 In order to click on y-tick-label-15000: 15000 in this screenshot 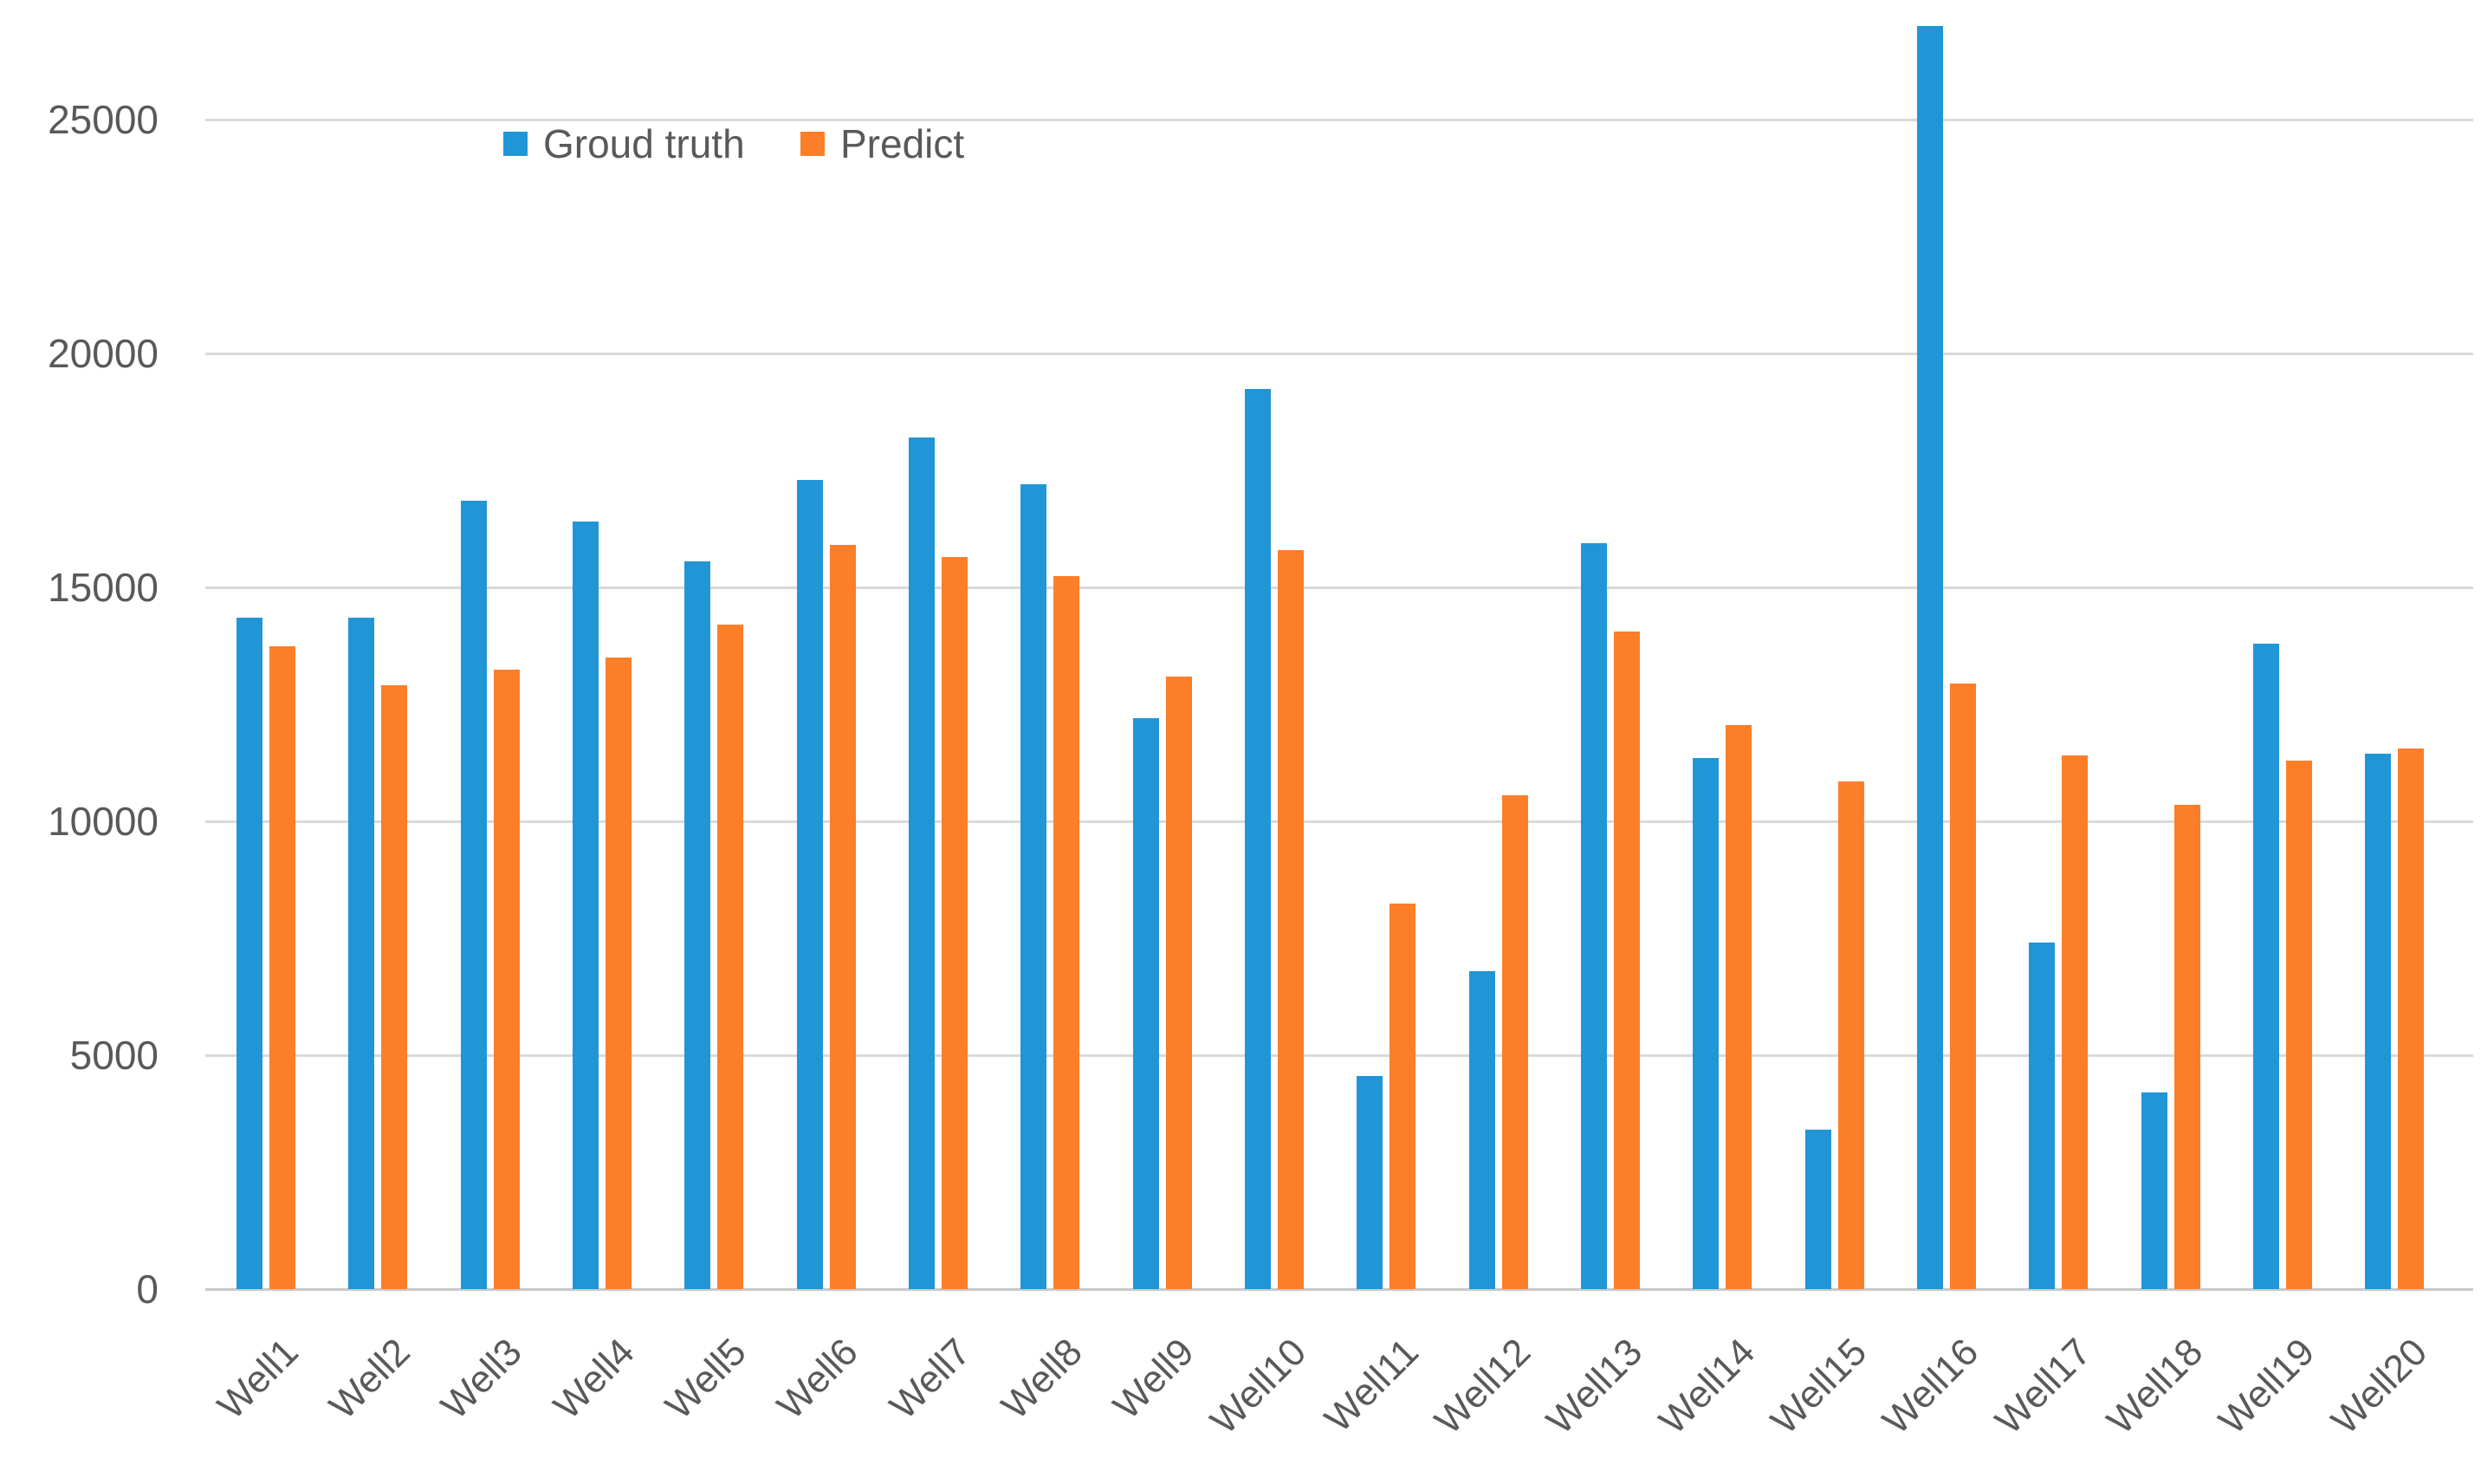, I will do `click(103, 587)`.